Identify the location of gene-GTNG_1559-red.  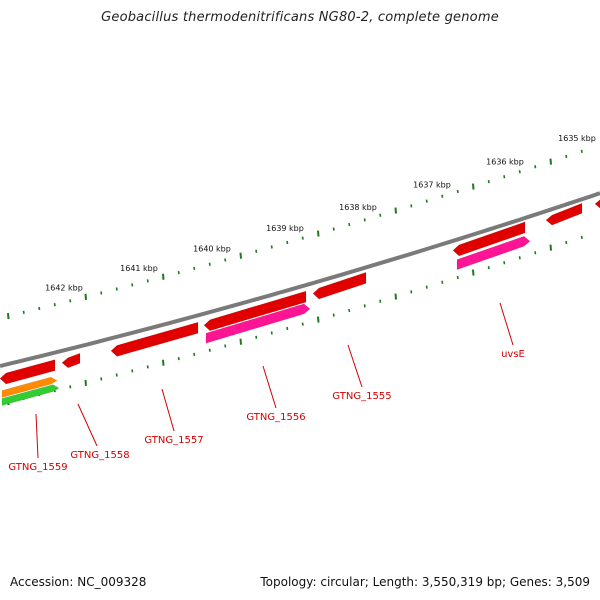
(28, 372).